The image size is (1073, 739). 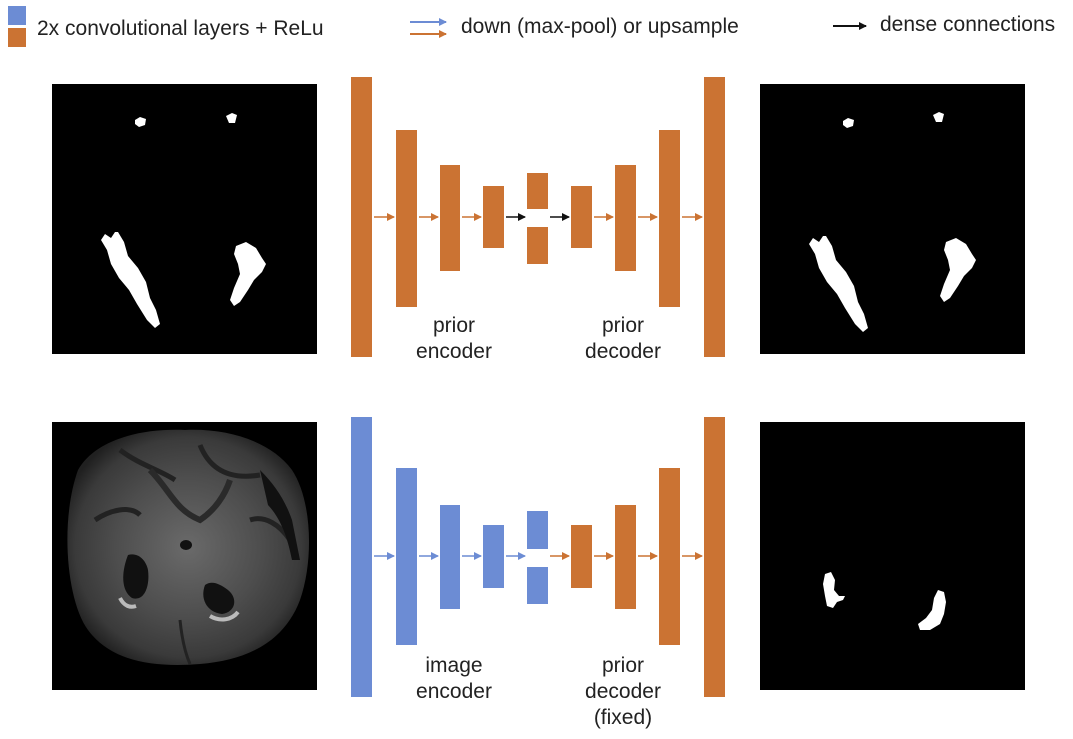 What do you see at coordinates (538, 217) in the screenshot?
I see `top-network` at bounding box center [538, 217].